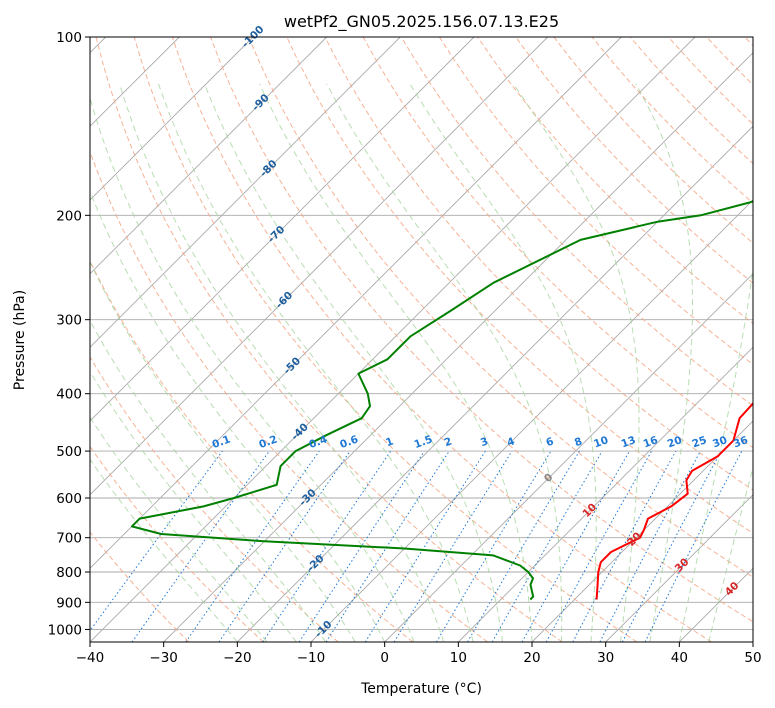 The height and width of the screenshot is (708, 775). Describe the element at coordinates (69, 216) in the screenshot. I see `y-tick-label: 200` at that location.